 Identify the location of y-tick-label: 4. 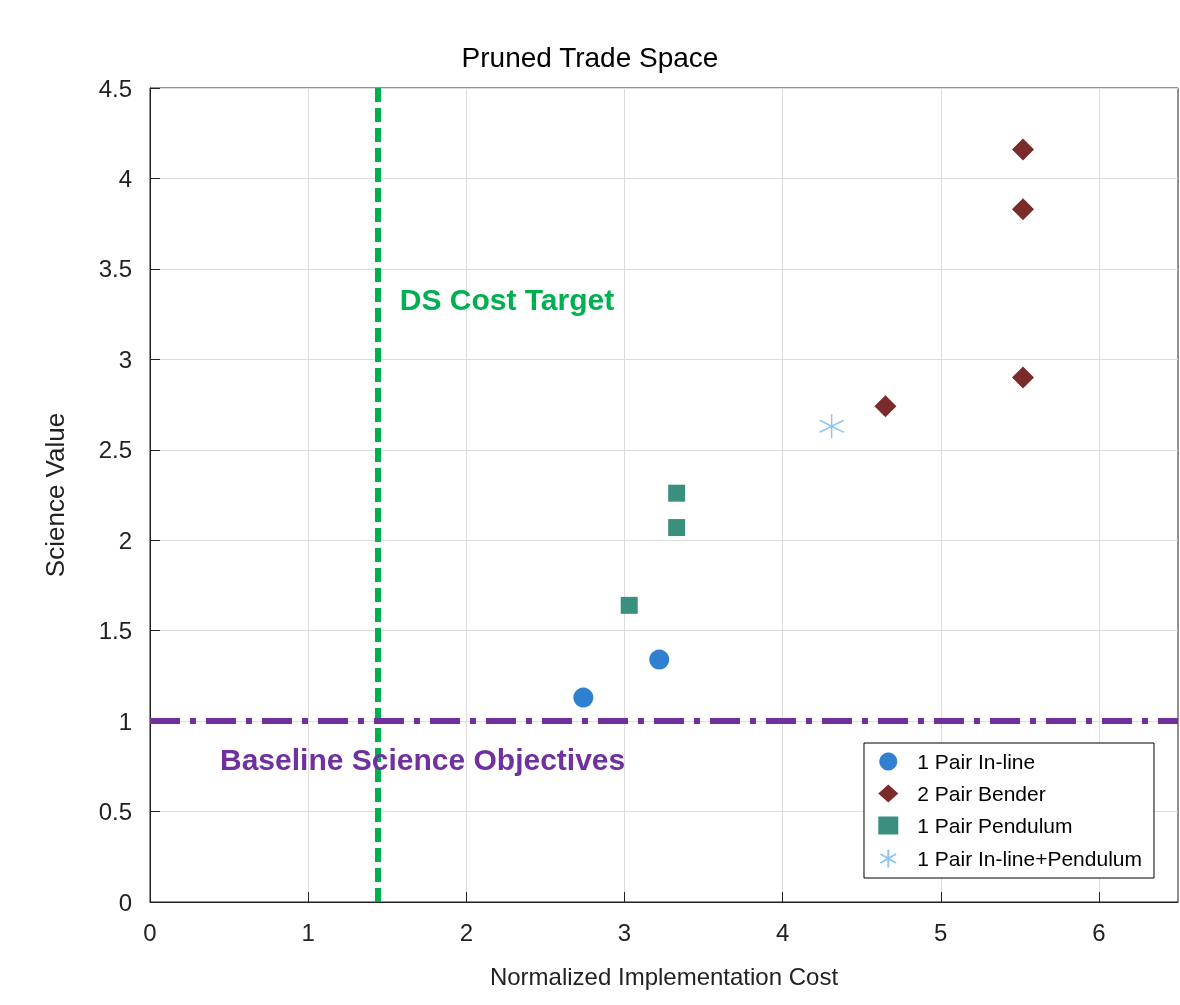
(125, 178).